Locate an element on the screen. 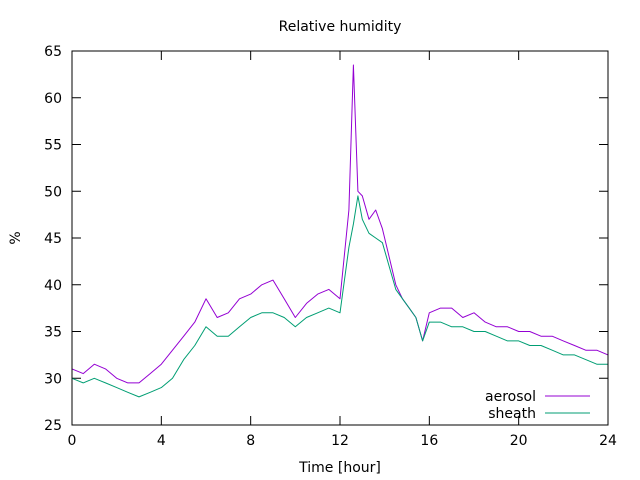 Image resolution: width=640 pixels, height=480 pixels. y-tick-label: 65 is located at coordinates (53, 52).